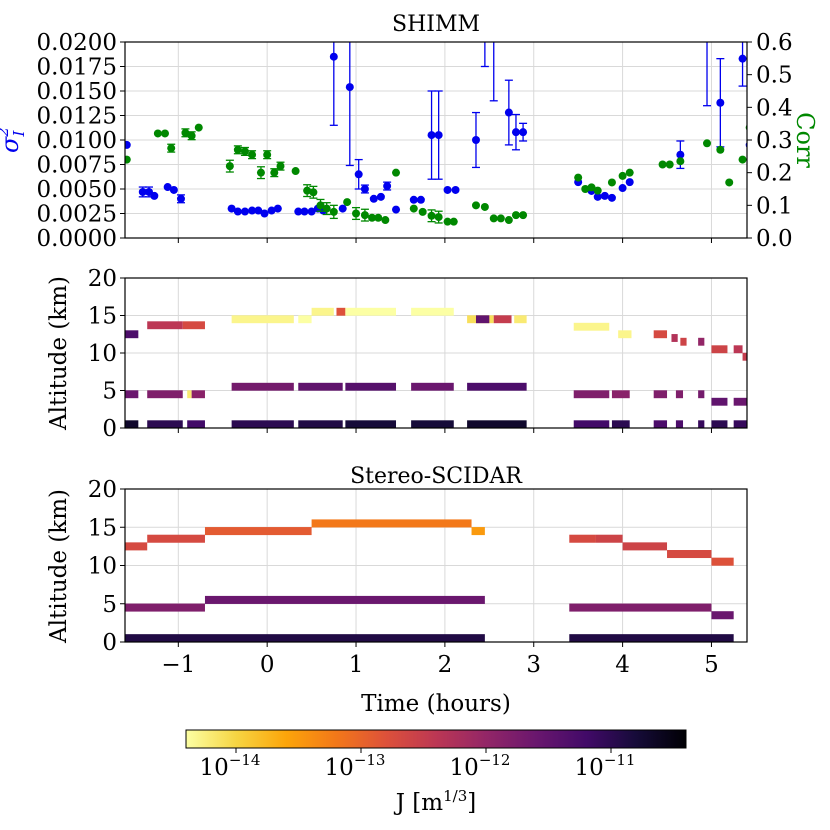 The height and width of the screenshot is (830, 830). I want to click on shimm-right-tick-label: 0.5, so click(774, 76).